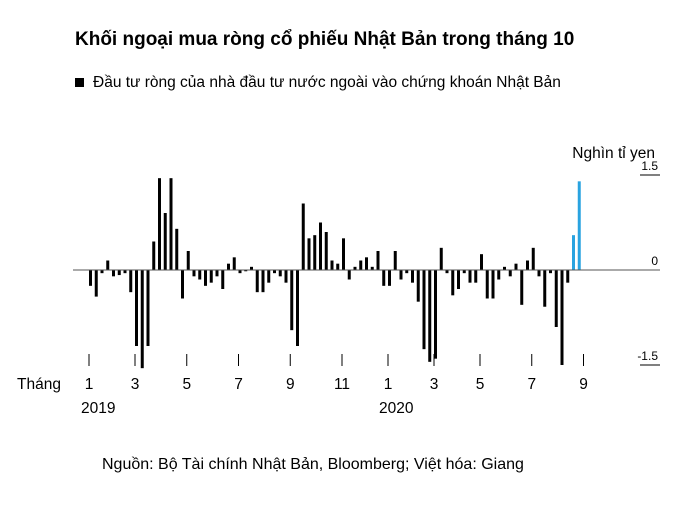  I want to click on y-tick-label: 0, so click(654, 261).